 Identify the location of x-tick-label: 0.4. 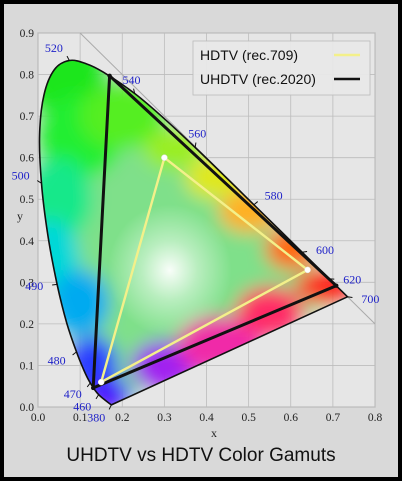
(206, 418).